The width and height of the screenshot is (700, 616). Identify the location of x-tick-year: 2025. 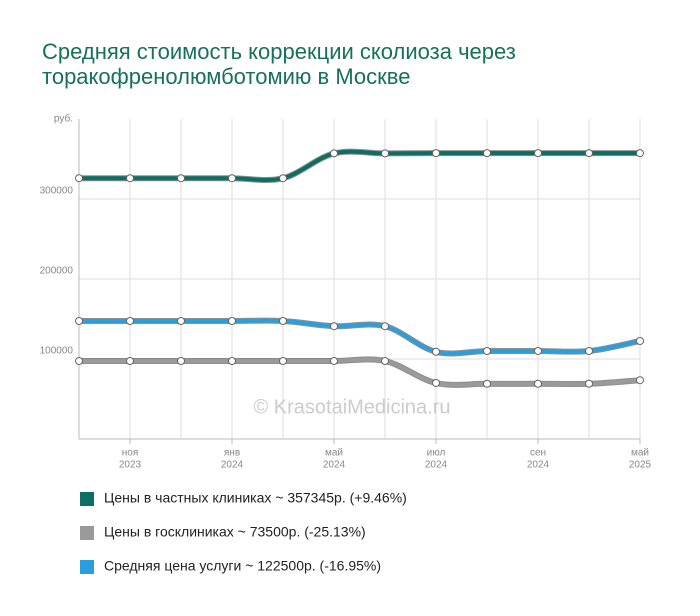
(640, 465).